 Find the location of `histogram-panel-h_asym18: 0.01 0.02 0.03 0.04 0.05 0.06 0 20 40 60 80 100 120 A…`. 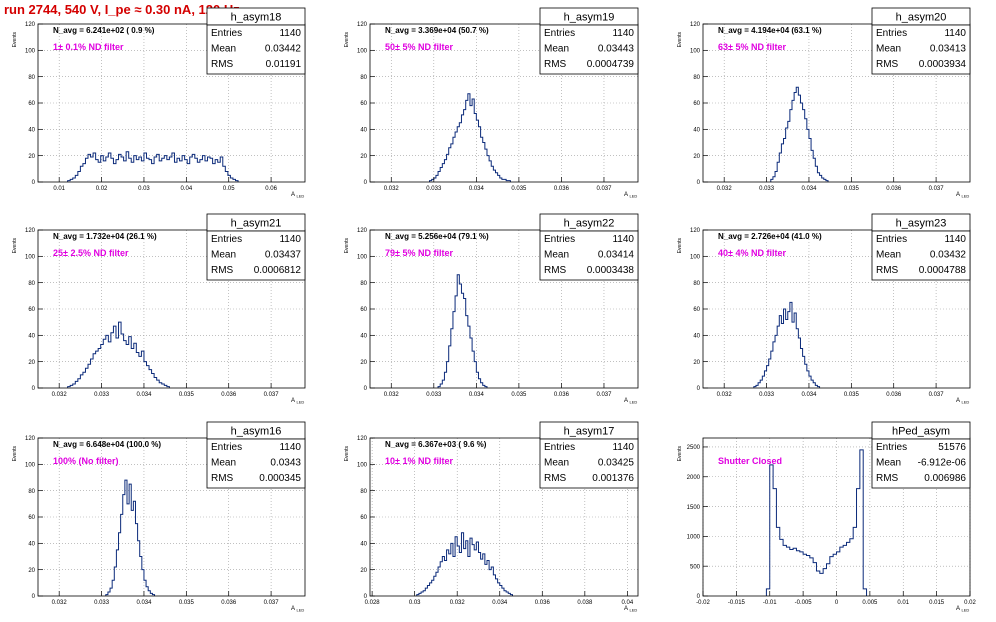

histogram-panel-h_asym18: 0.01 0.02 0.03 0.04 0.05 0.06 0 20 40 60 80 100 120 A… is located at coordinates (159, 103).